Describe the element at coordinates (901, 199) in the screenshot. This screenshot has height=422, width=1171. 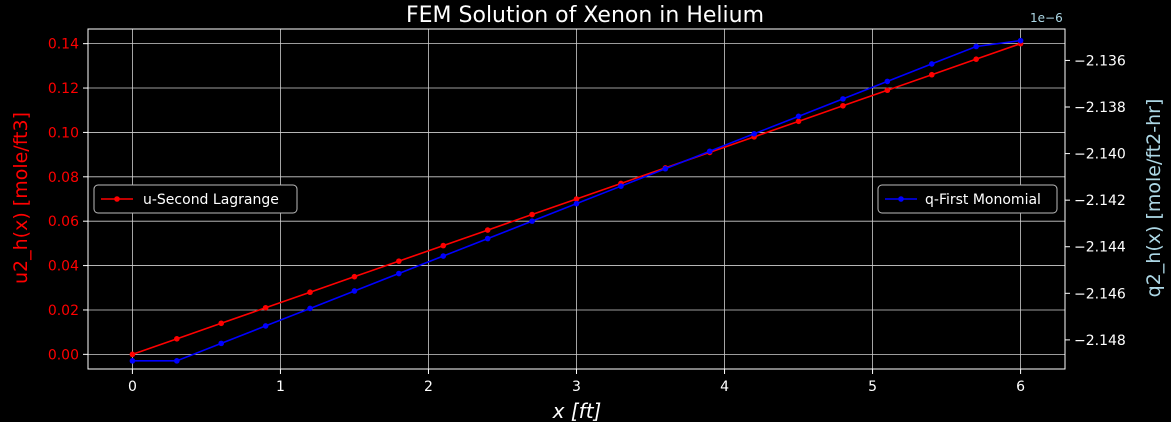
I see `legend-right-marker` at that location.